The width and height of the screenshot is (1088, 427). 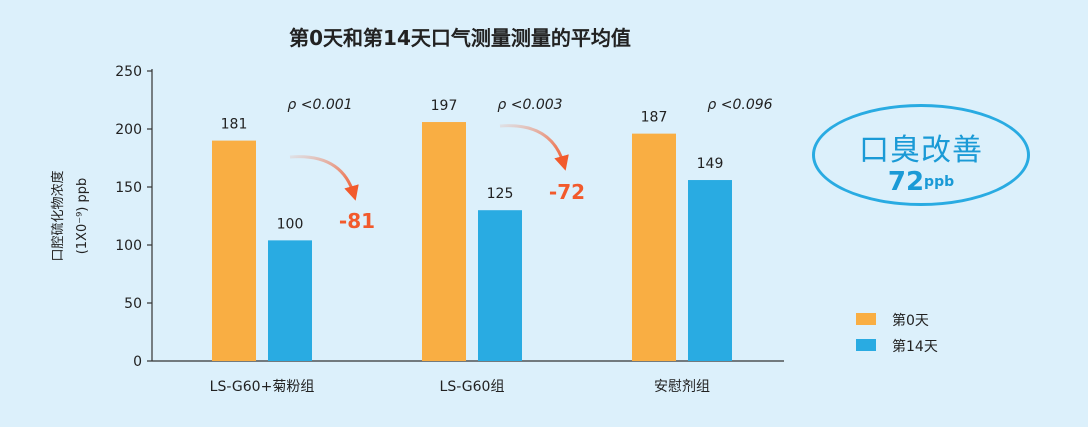 I want to click on p-value-label: ρ <0.096, so click(x=739, y=105).